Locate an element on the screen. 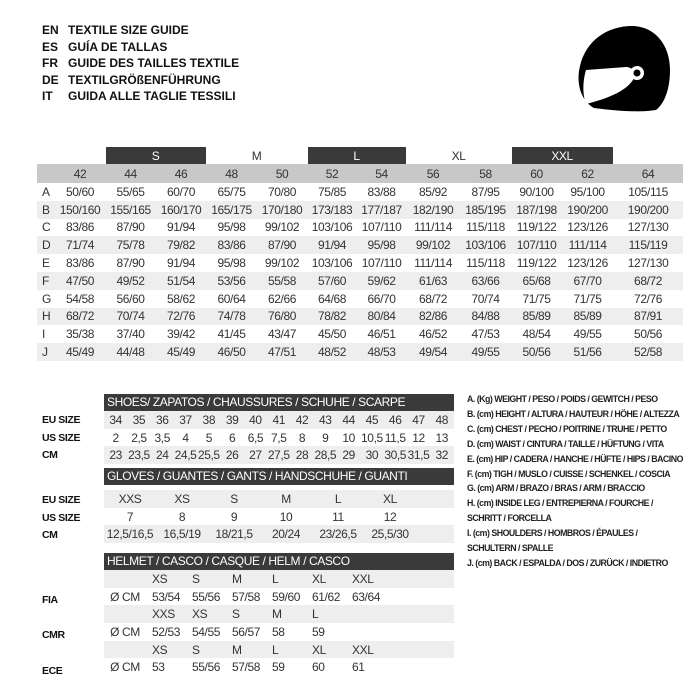 The width and height of the screenshot is (700, 700). helmet-value-row: Ø CM 52/53 54/55 56/57 58 59 is located at coordinates (279, 632).